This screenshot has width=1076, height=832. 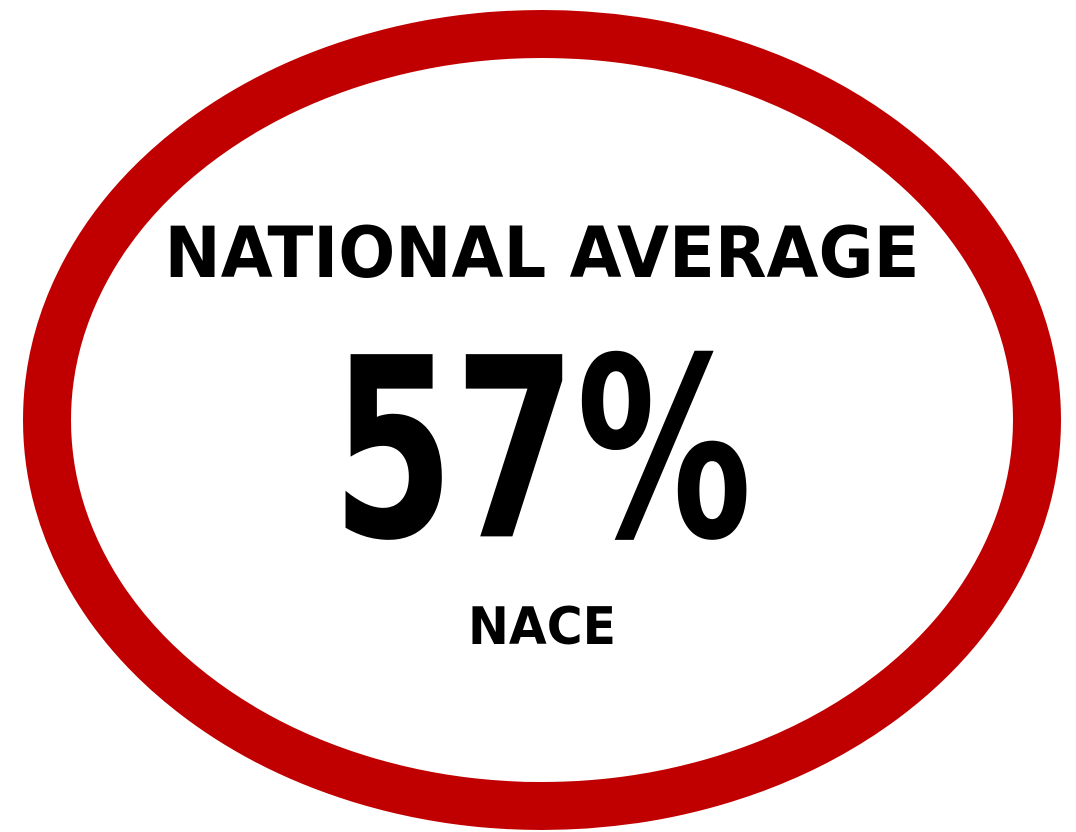 I want to click on badge-source: NACE, so click(x=542, y=627).